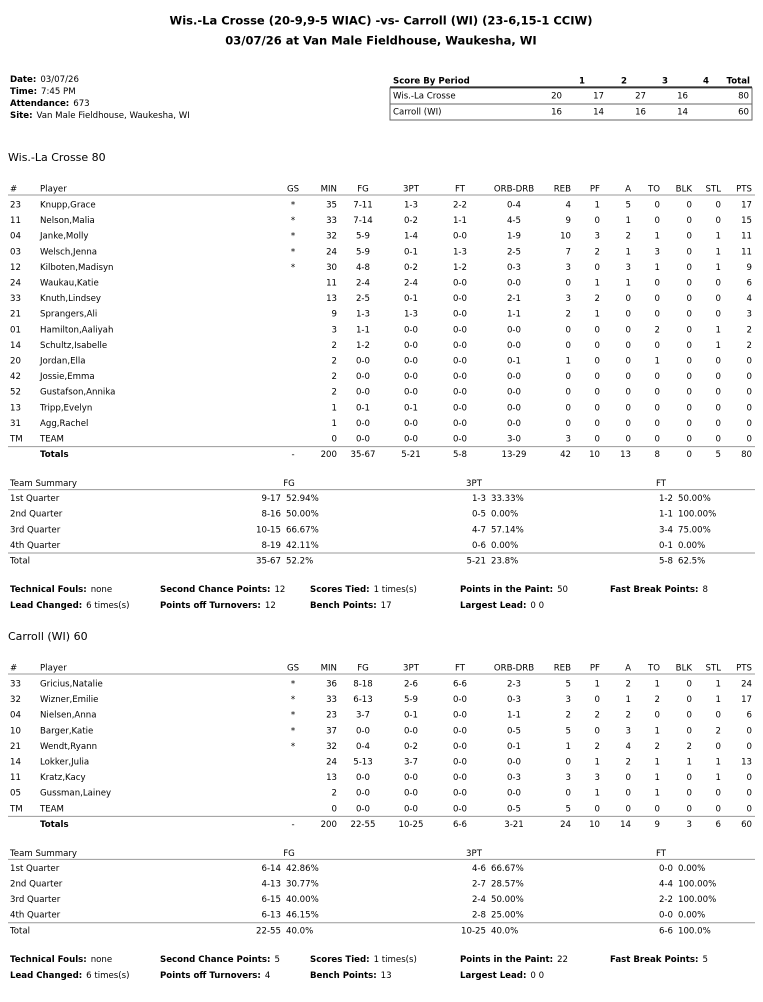 The image size is (763, 1002). What do you see at coordinates (15, 377) in the screenshot?
I see `player-cell: 42` at bounding box center [15, 377].